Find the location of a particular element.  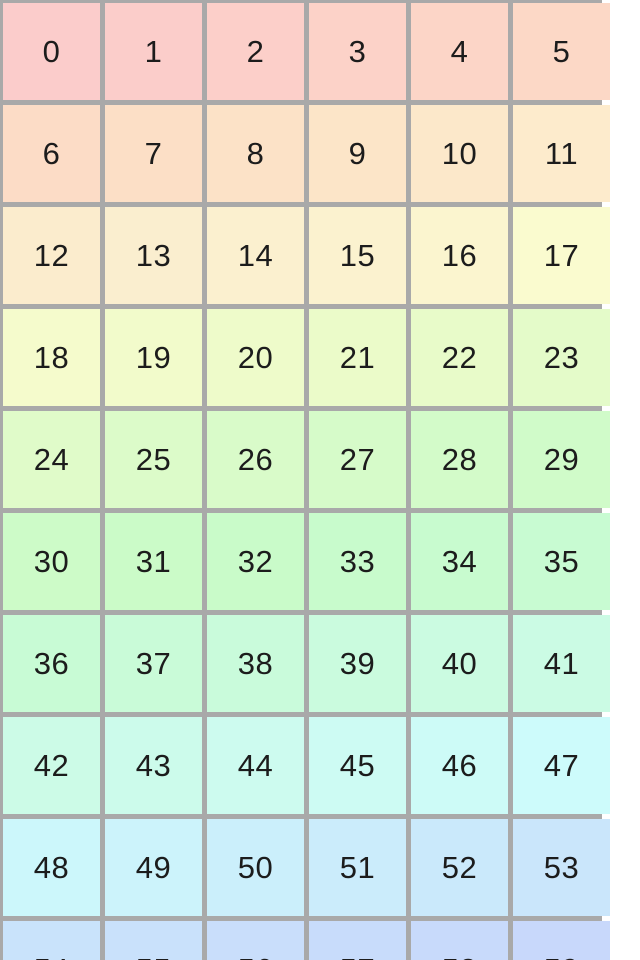

grid-cell: 37 is located at coordinates (153, 663).